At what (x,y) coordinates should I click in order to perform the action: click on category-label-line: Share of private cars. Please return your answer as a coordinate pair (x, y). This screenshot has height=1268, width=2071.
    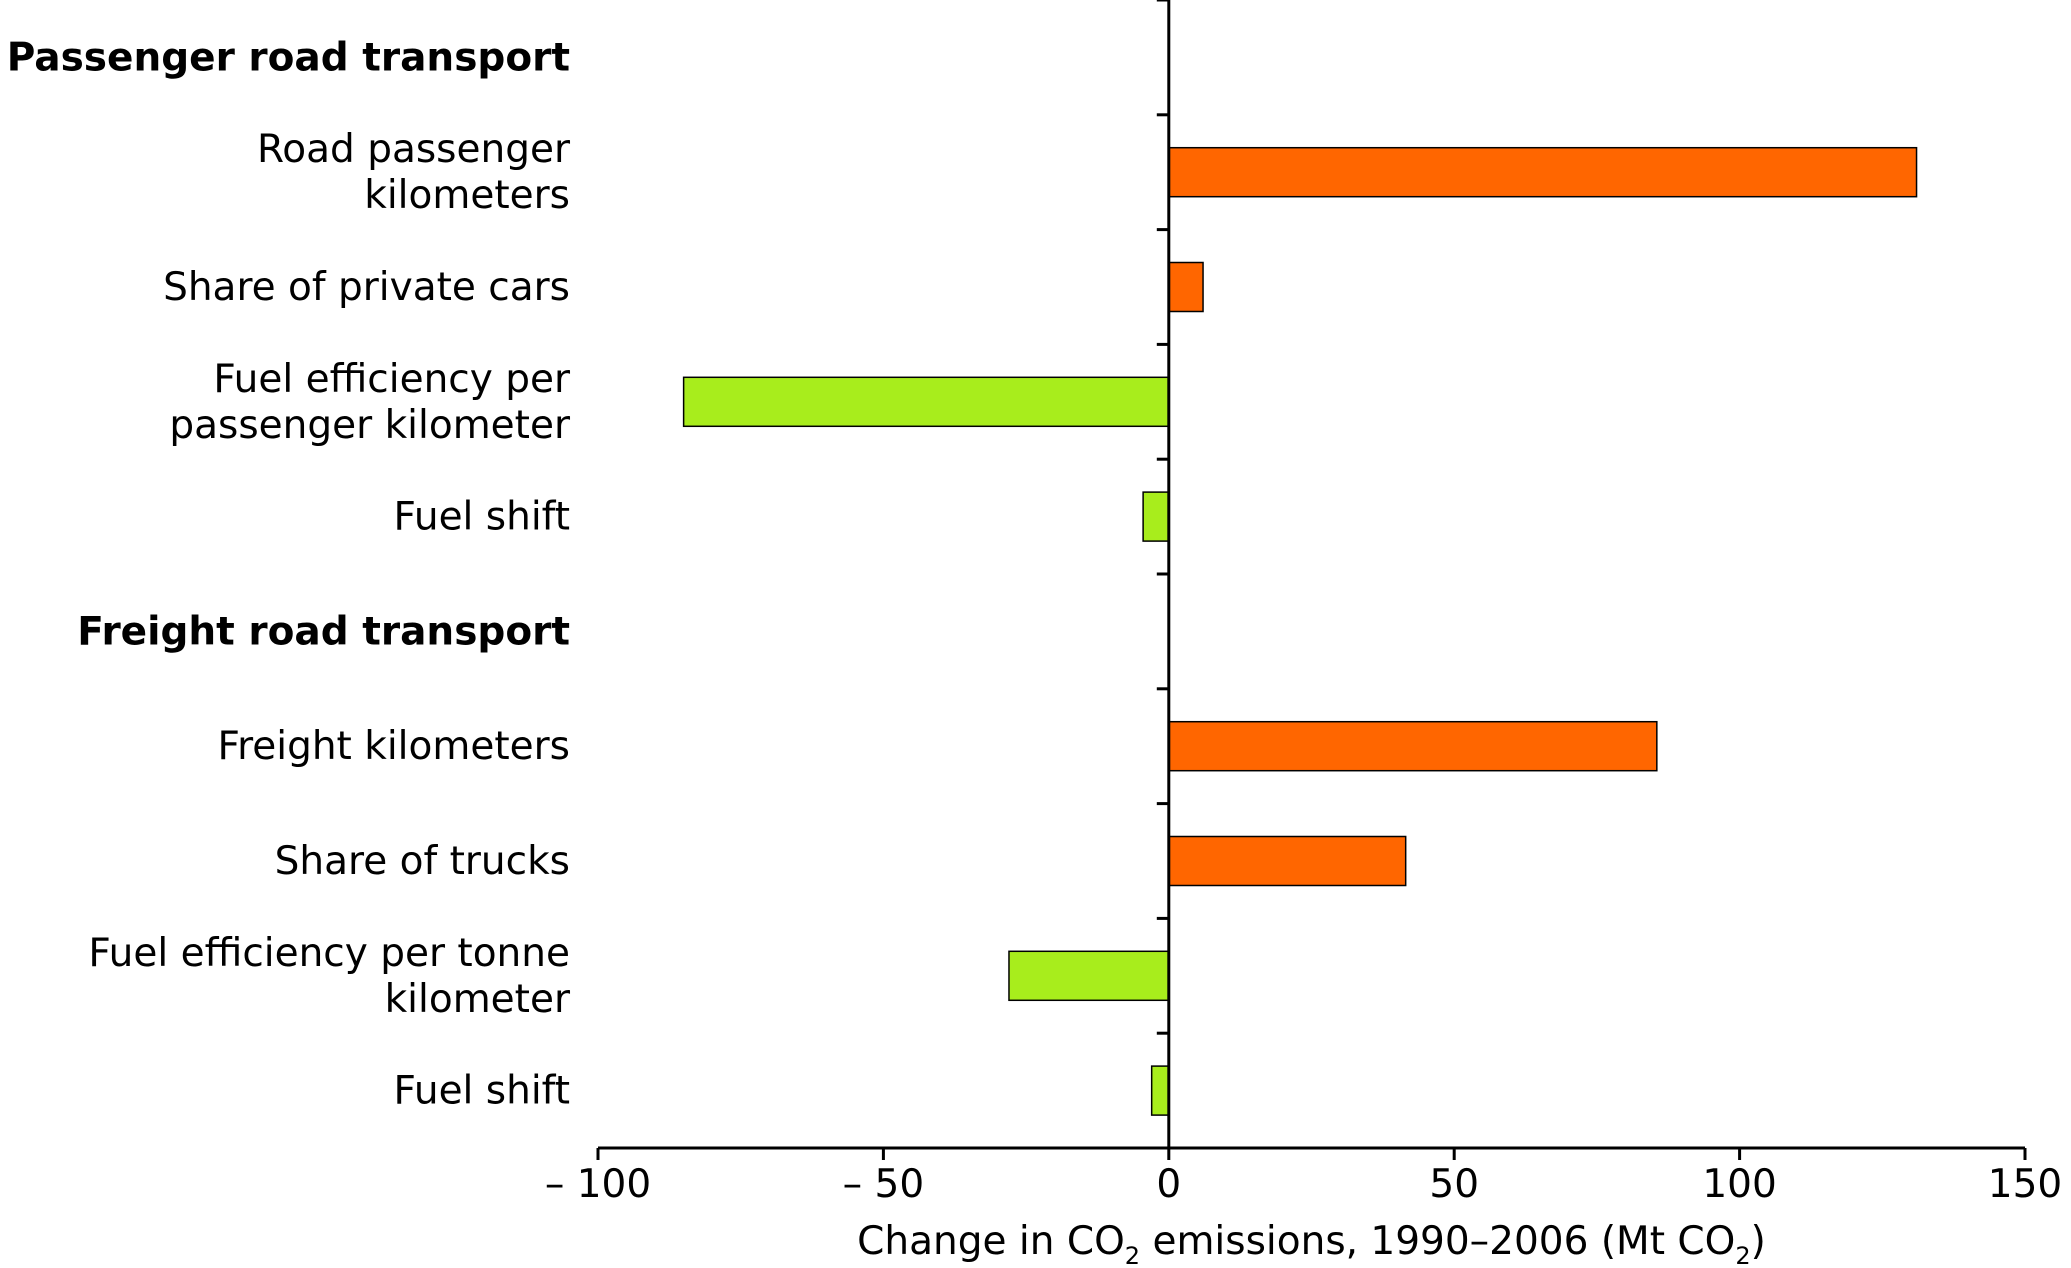
    Looking at the image, I should click on (366, 287).